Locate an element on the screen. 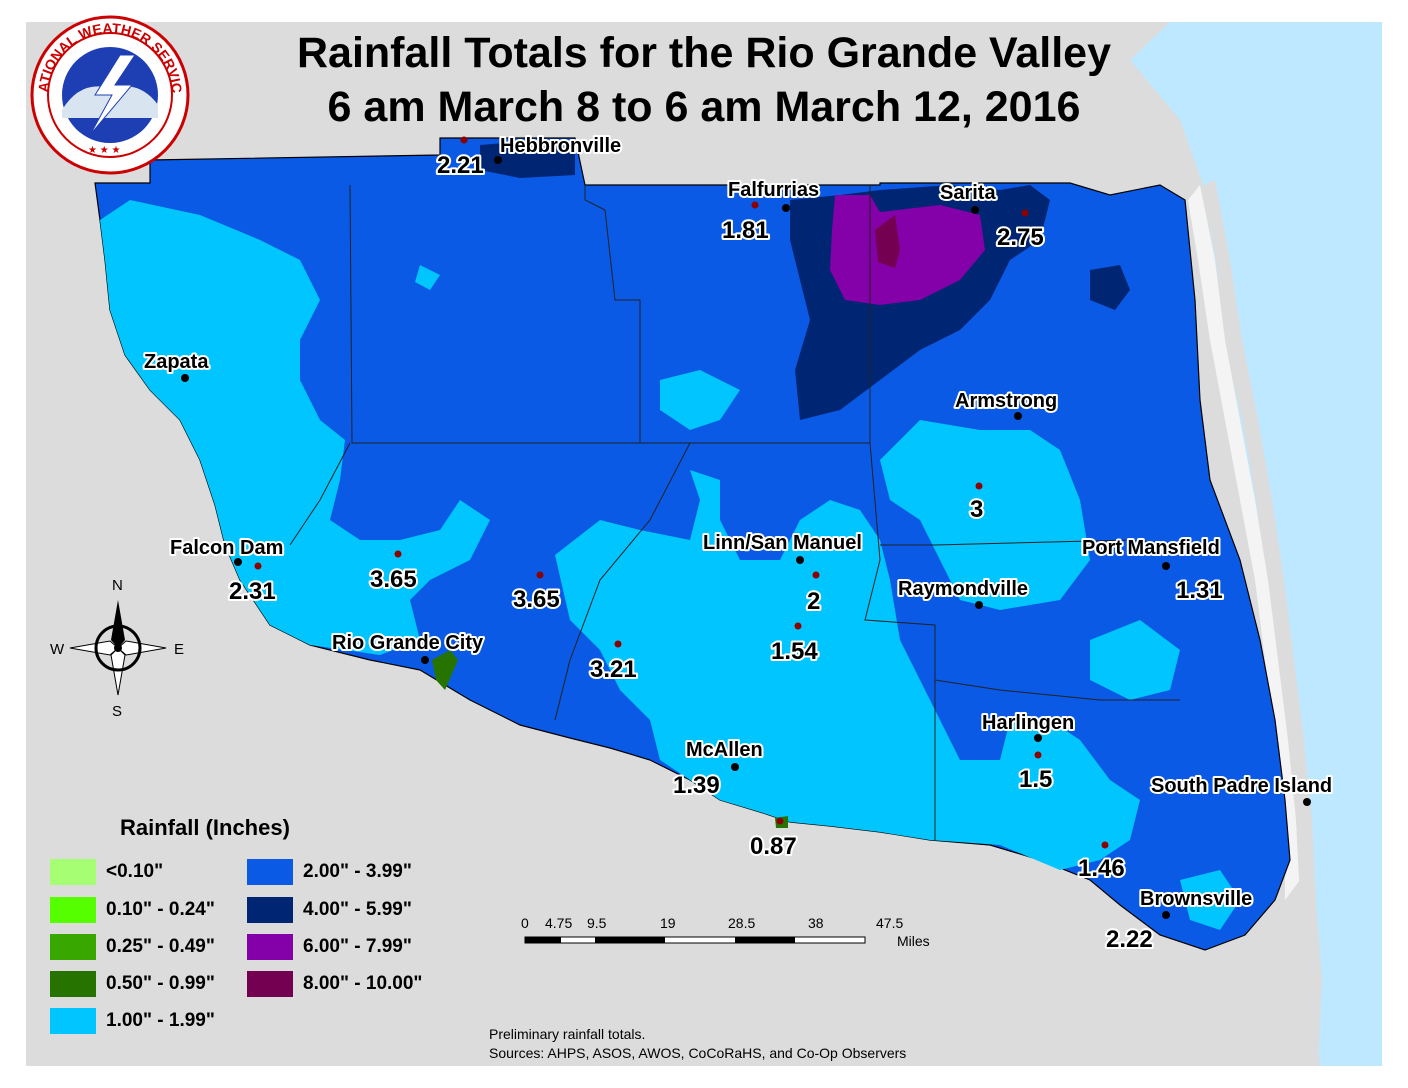 Image resolution: width=1408 pixels, height=1088 pixels. logo-star-icon: ★ ★ ★ is located at coordinates (104, 150).